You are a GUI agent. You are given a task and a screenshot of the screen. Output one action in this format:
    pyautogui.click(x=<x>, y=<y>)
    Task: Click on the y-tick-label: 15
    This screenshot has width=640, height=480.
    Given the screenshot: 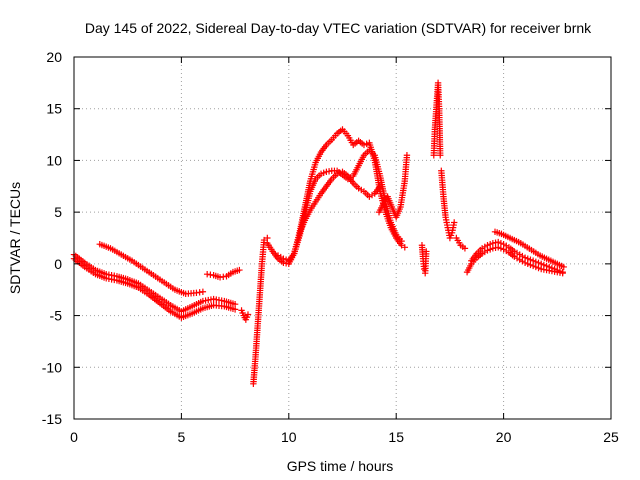 What is the action you would take?
    pyautogui.click(x=54, y=109)
    